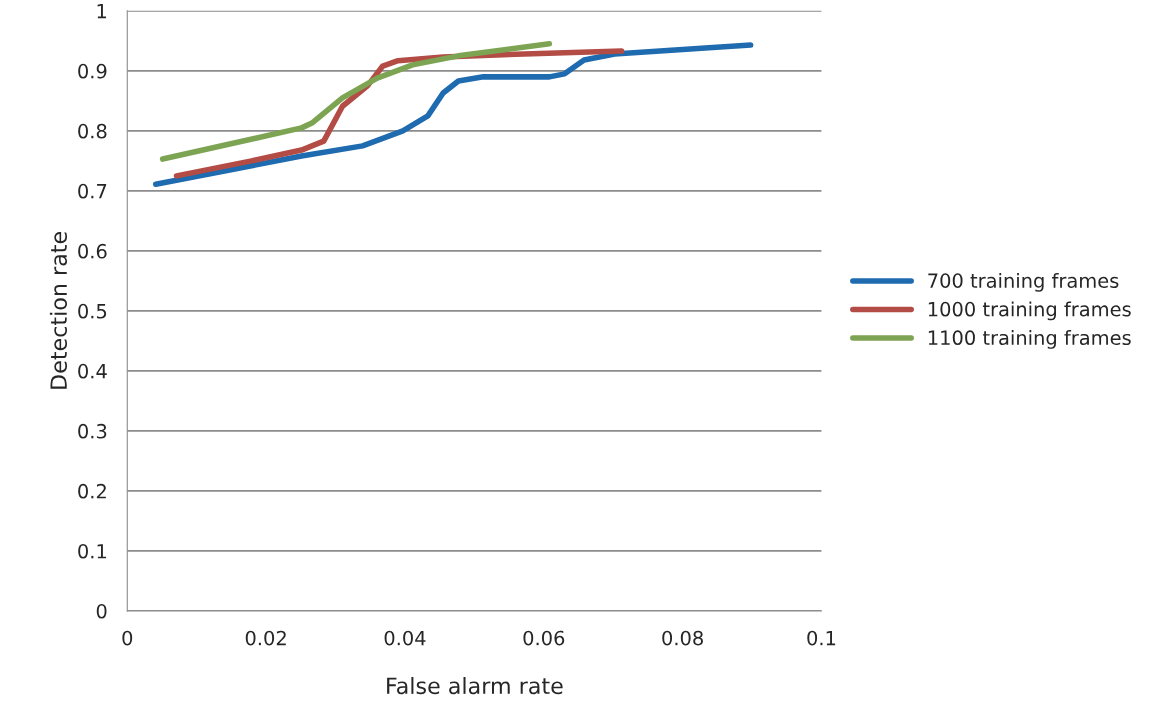 The height and width of the screenshot is (723, 1157). I want to click on y-axis-title: Detection rate, so click(58, 310).